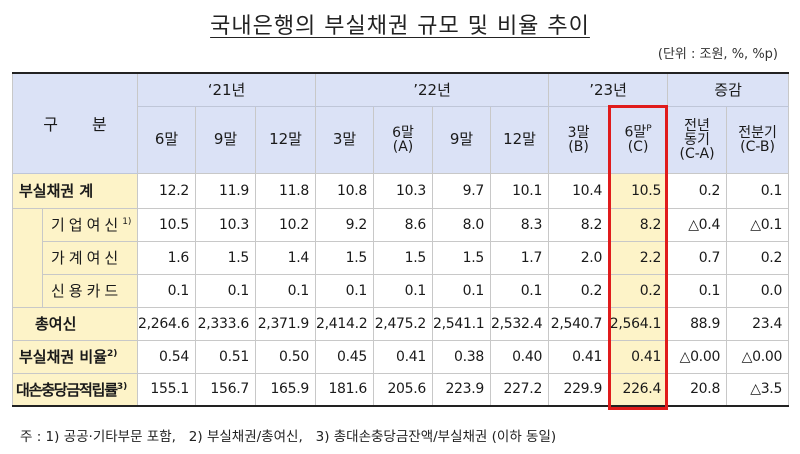 The height and width of the screenshot is (454, 800). What do you see at coordinates (462, 323) in the screenshot?
I see `table-cell: 2,541.1` at bounding box center [462, 323].